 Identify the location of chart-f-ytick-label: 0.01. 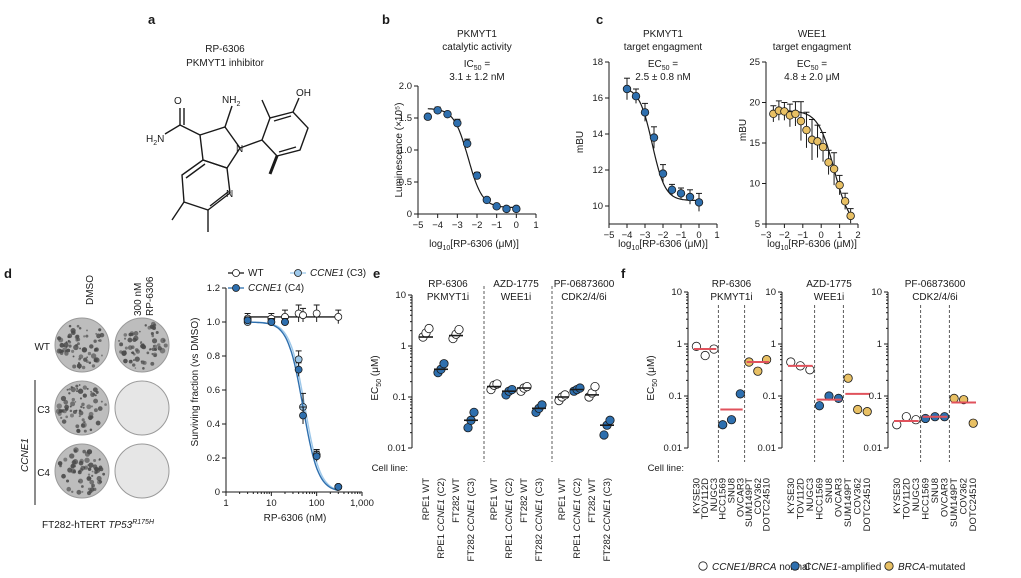
(767, 448).